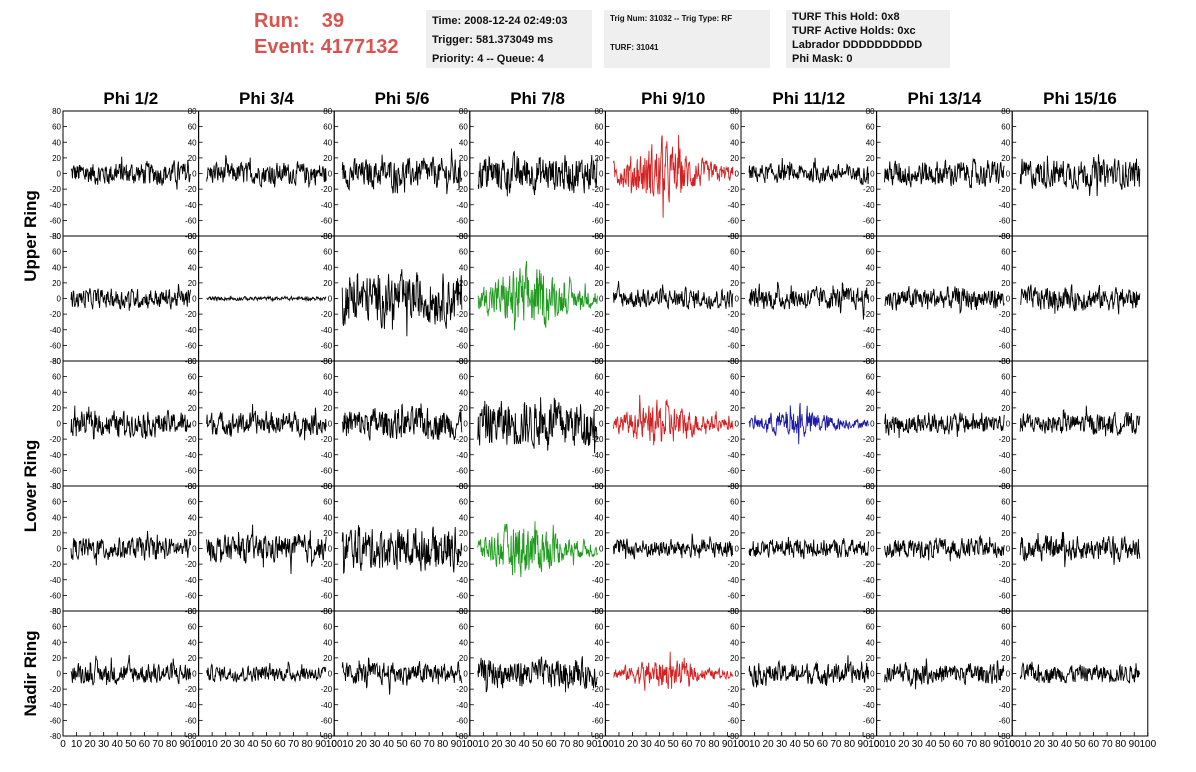 The width and height of the screenshot is (1196, 772). What do you see at coordinates (857, 45) in the screenshot?
I see `labrador-text: Labrador DDDDDDDDDD` at bounding box center [857, 45].